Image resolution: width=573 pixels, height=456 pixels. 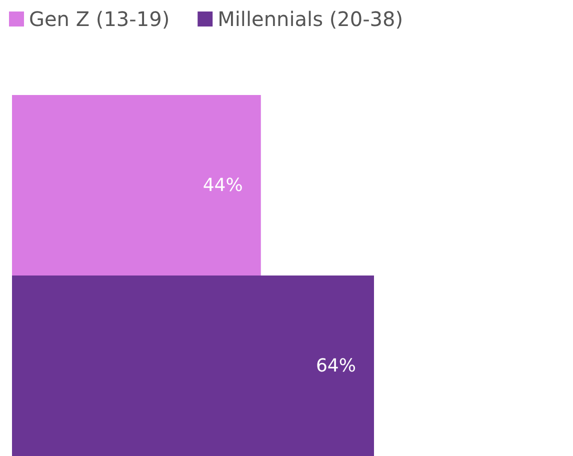 What do you see at coordinates (311, 19) in the screenshot?
I see `legend-label: Millennials (20-38)` at bounding box center [311, 19].